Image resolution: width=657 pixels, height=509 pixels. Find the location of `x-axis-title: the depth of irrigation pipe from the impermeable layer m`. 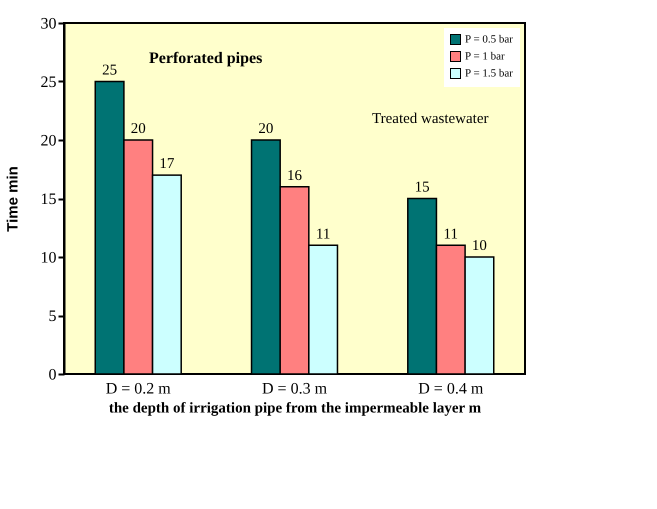

x-axis-title: the depth of irrigation pipe from the impermeable layer m is located at coordinates (295, 408).